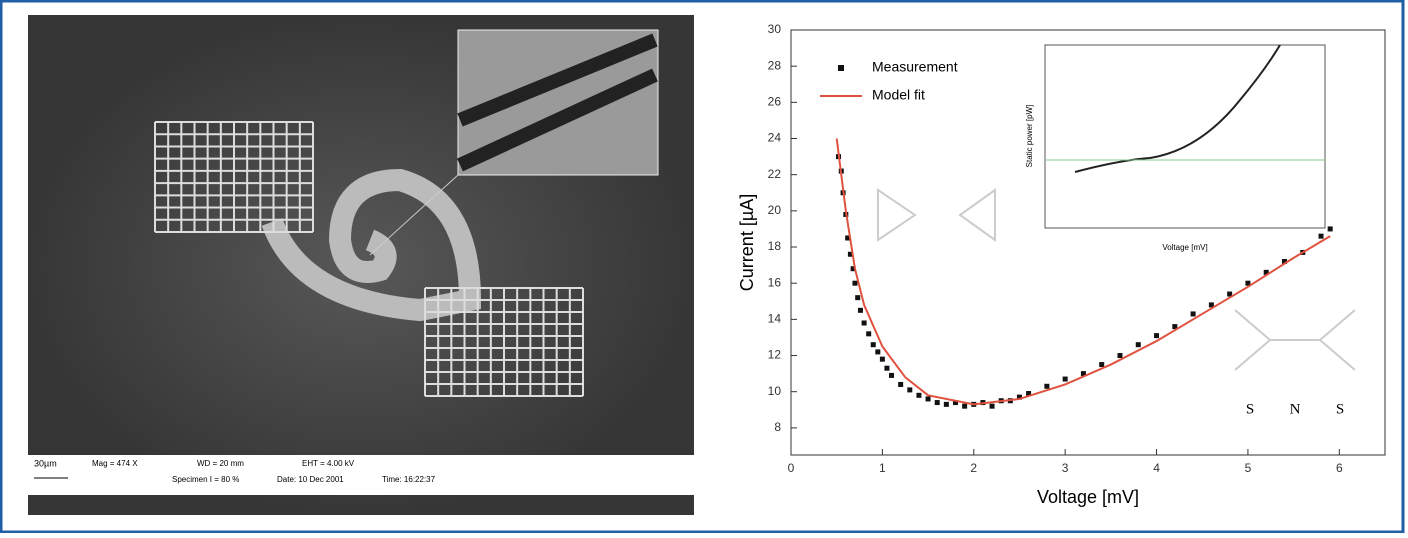 The image size is (1408, 538). What do you see at coordinates (1295, 409) in the screenshot?
I see `junction-label: N` at bounding box center [1295, 409].